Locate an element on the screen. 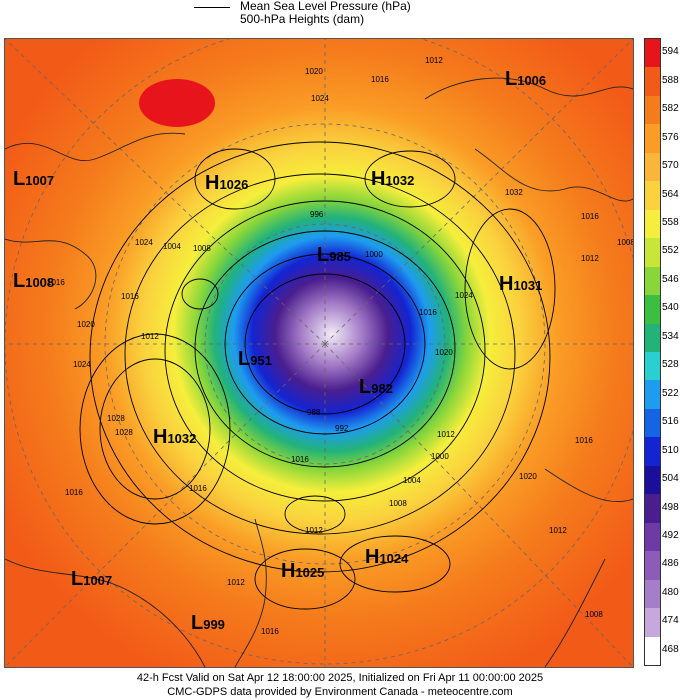 The height and width of the screenshot is (700, 680). colorbar-label: 534 is located at coordinates (670, 336).